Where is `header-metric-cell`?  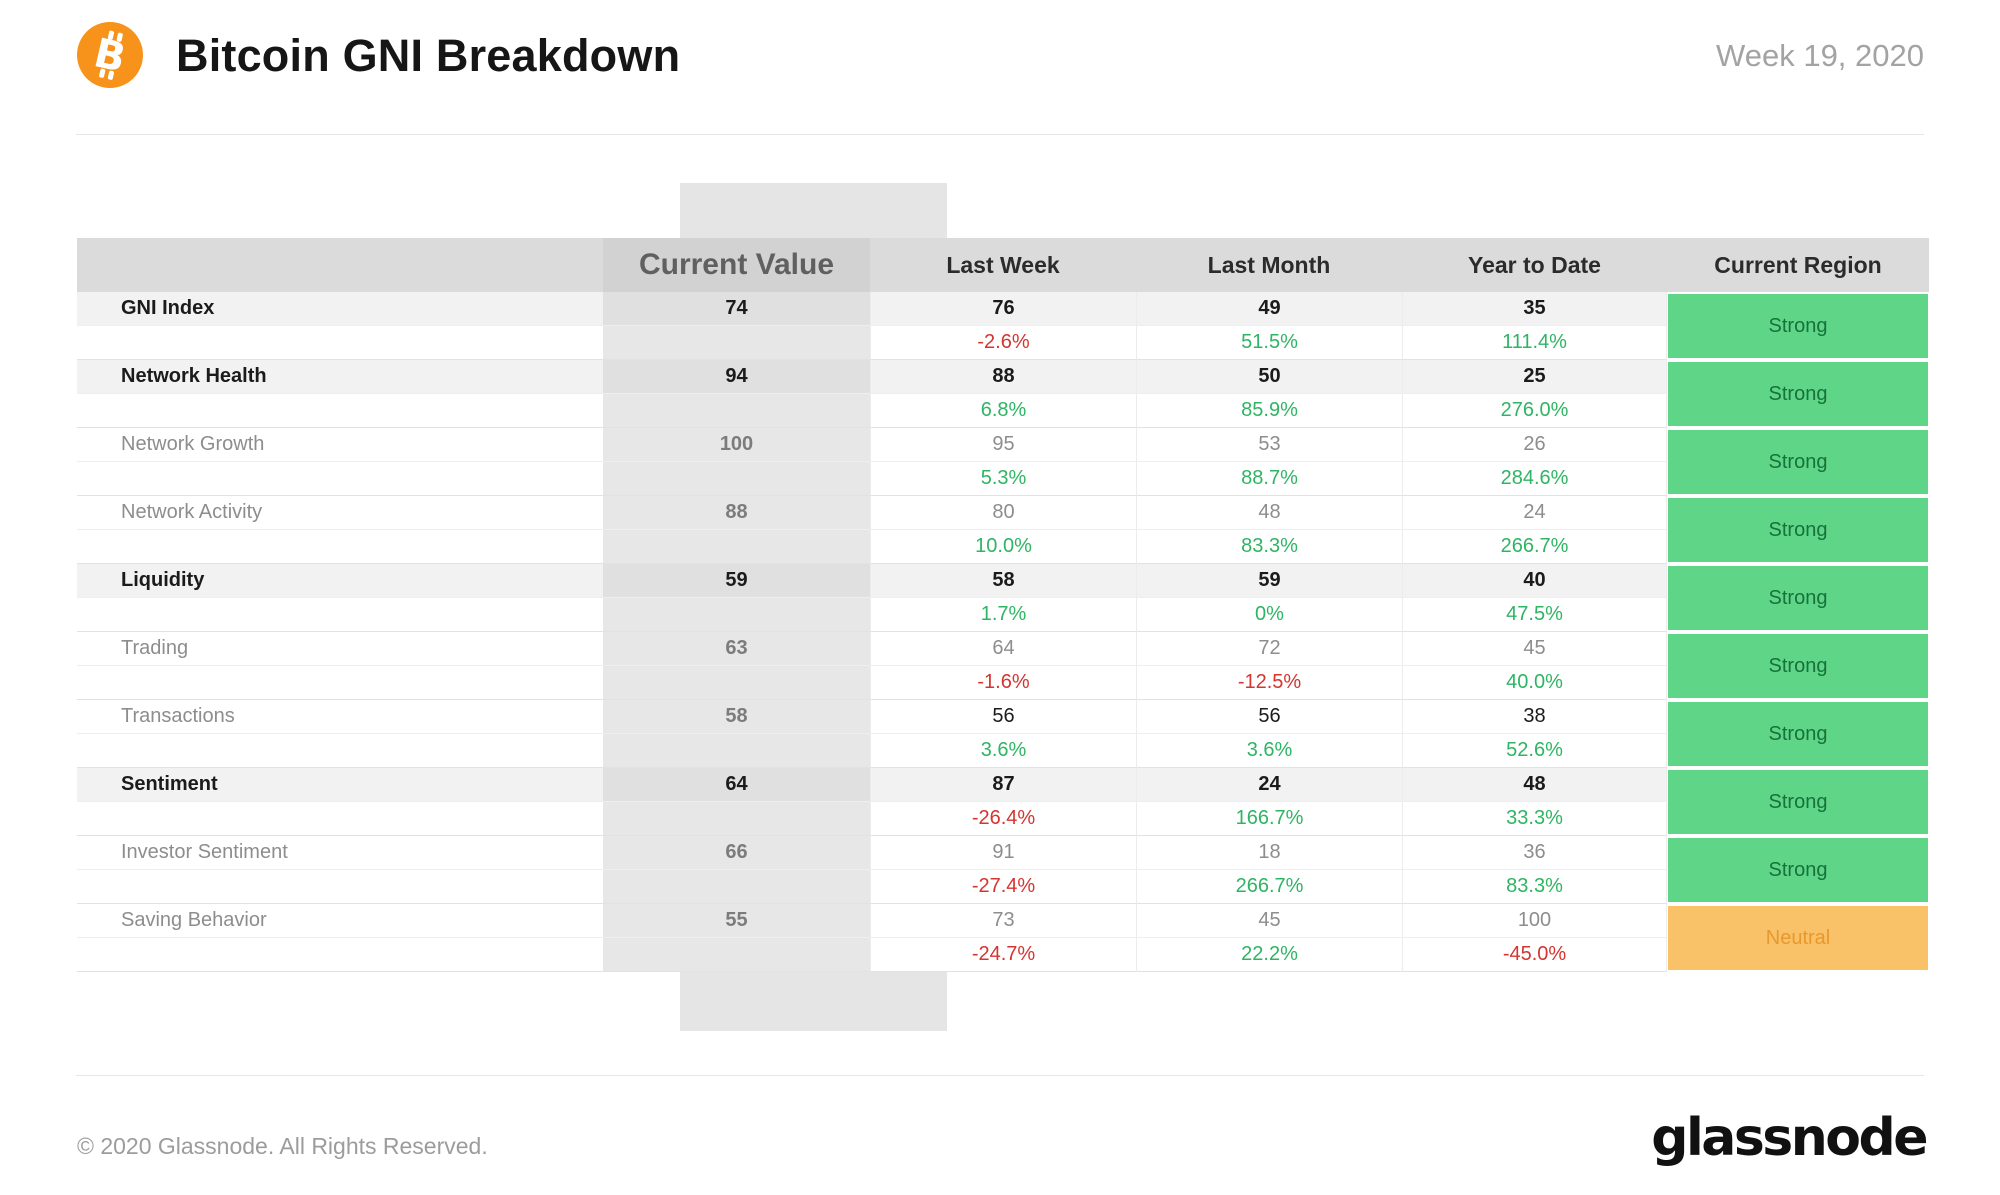
header-metric-cell is located at coordinates (340, 265).